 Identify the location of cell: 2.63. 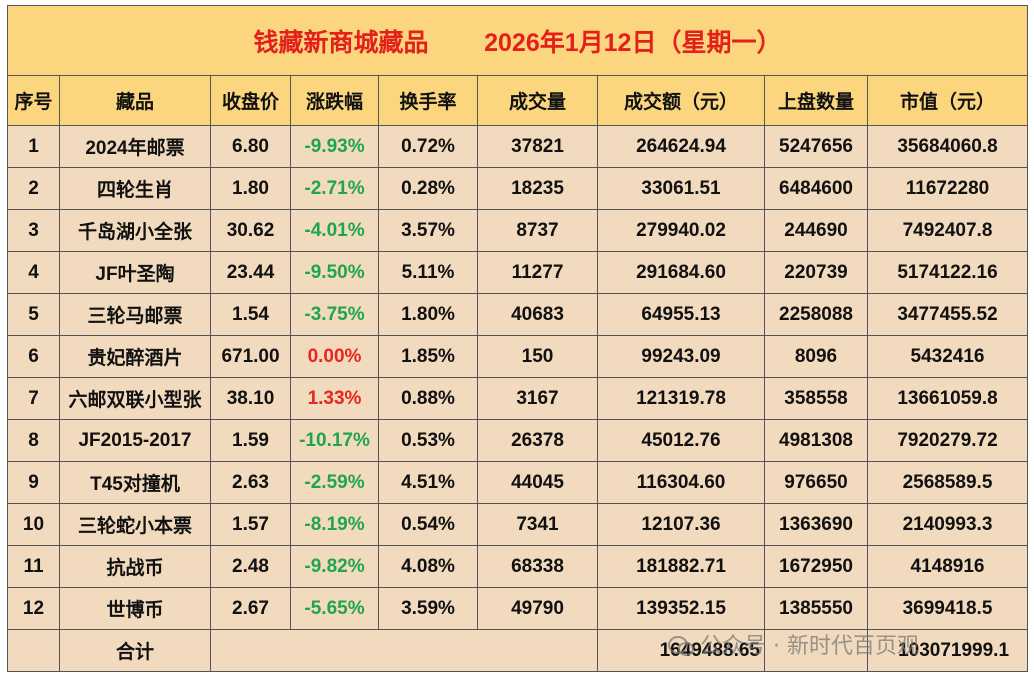
(250, 482).